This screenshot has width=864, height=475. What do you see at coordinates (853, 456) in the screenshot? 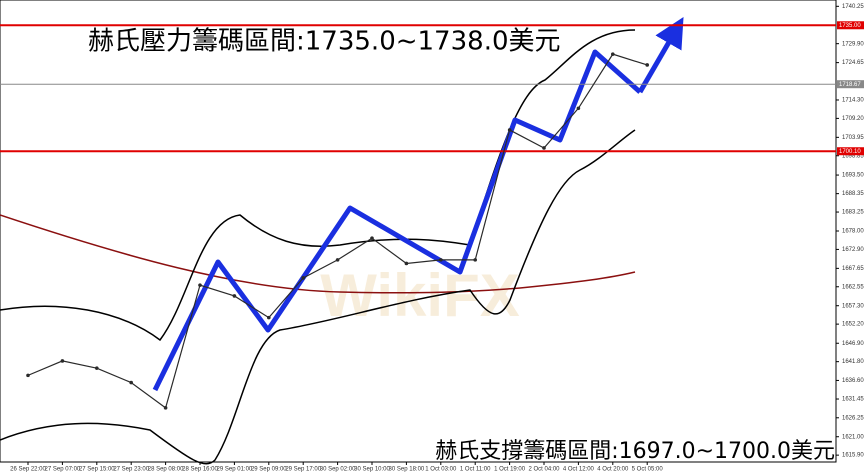
I see `y-tick-label: 1615.90` at bounding box center [853, 456].